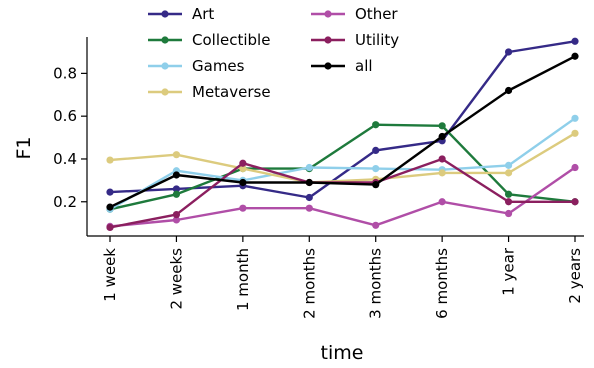 This screenshot has width=594, height=368. Describe the element at coordinates (110, 275) in the screenshot. I see `x-tick-label: 1 week` at that location.